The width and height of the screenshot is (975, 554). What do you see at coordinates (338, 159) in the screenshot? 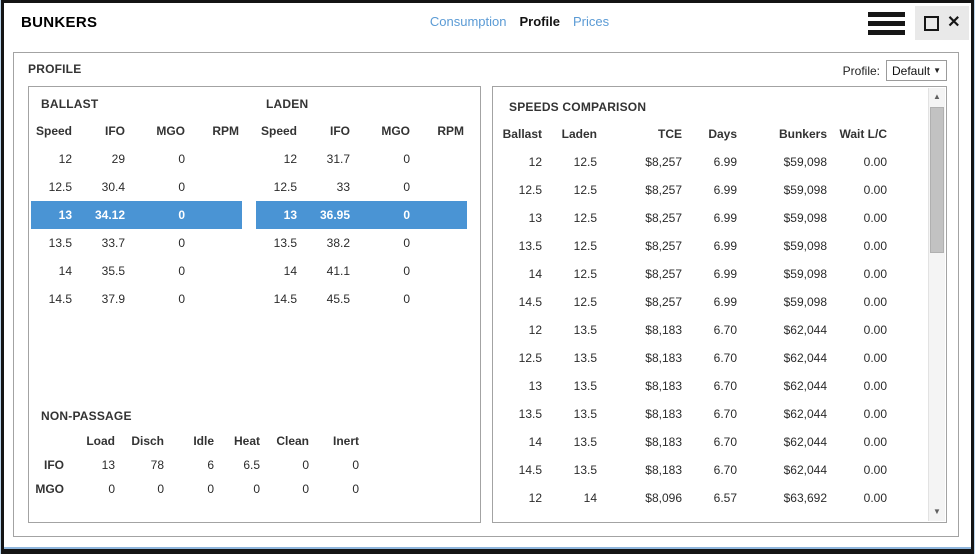
I see `table-cell: 31.7` at bounding box center [338, 159].